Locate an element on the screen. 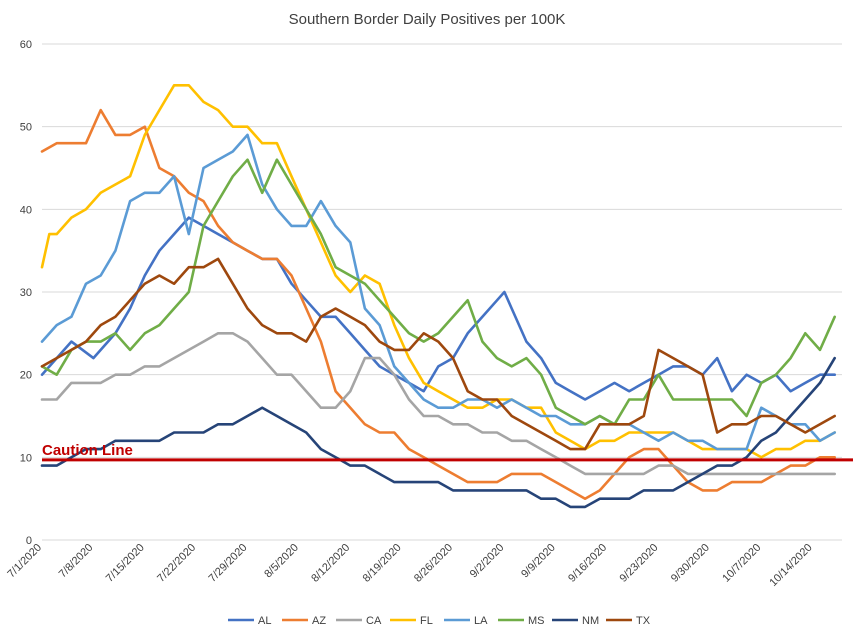 The image size is (855, 641). caution-label: Caution Line is located at coordinates (87, 450).